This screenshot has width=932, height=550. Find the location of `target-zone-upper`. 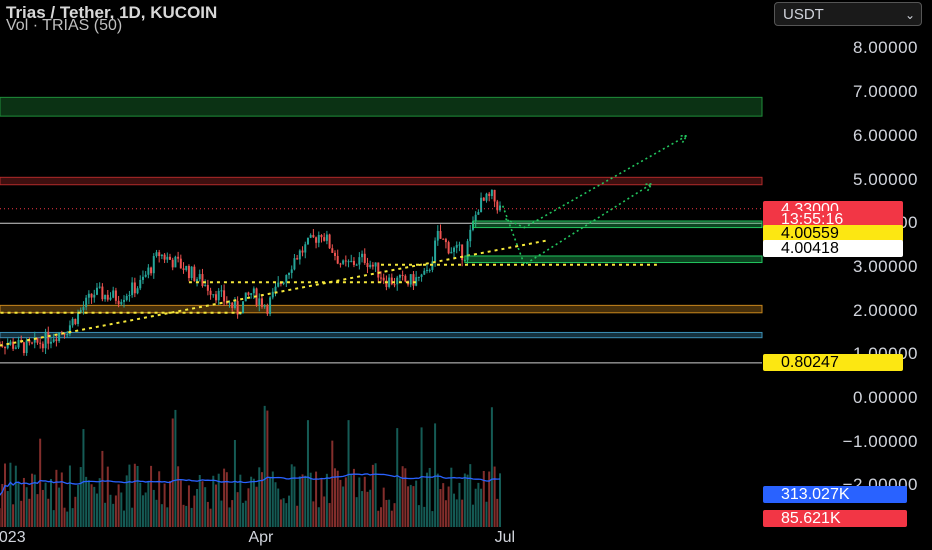

target-zone-upper is located at coordinates (617, 224).